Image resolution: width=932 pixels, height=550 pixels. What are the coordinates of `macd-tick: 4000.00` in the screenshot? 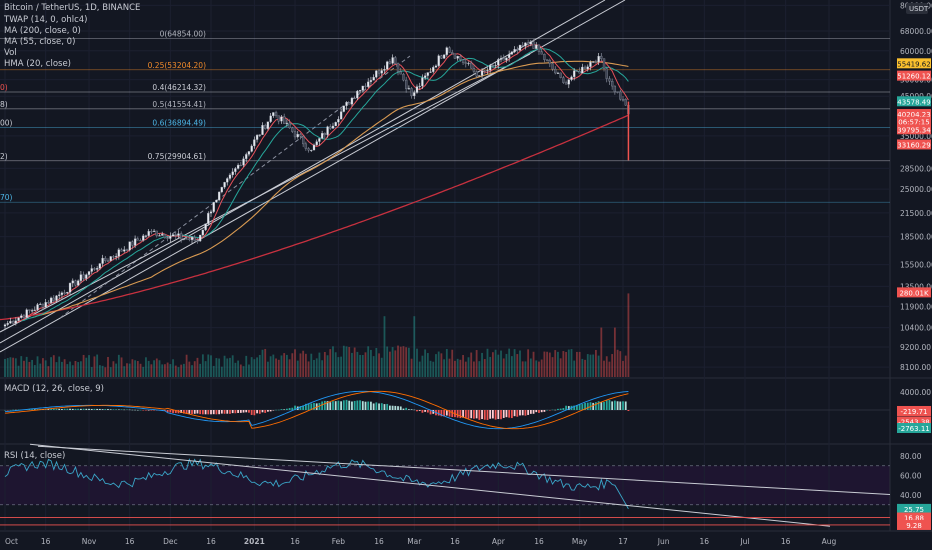 It's located at (915, 392).